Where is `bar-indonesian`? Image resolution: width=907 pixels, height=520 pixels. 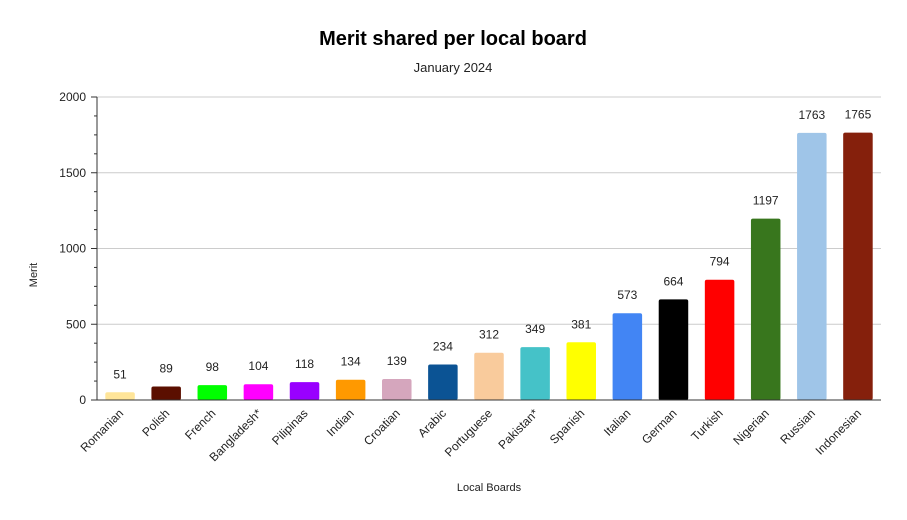 bar-indonesian is located at coordinates (858, 266).